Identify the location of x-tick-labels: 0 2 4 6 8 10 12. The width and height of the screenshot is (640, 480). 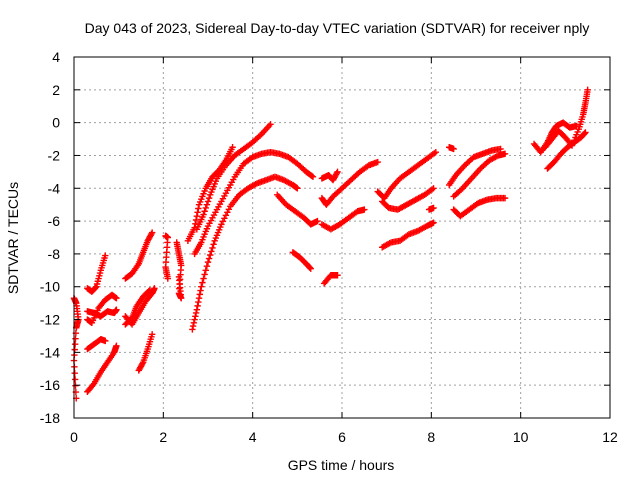
(344, 437).